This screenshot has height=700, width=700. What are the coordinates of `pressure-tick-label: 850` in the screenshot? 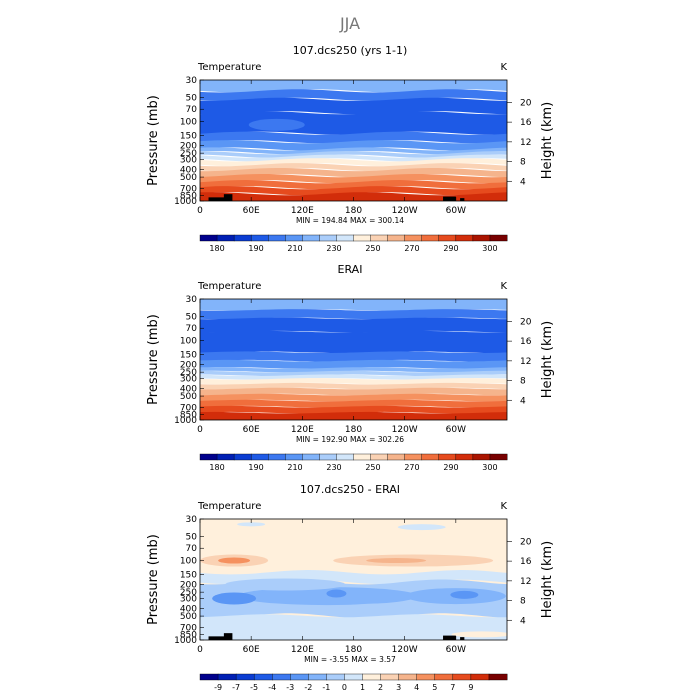 It's located at (188, 196).